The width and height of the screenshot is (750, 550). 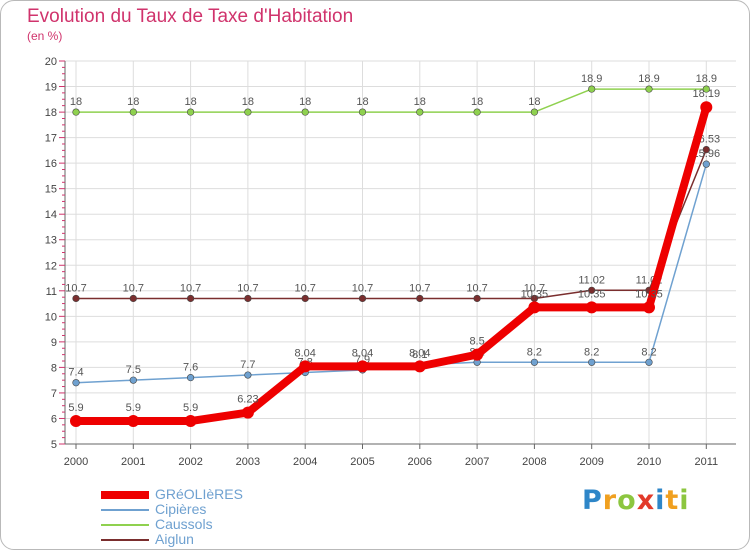 I want to click on data-label: 11.02, so click(x=591, y=280).